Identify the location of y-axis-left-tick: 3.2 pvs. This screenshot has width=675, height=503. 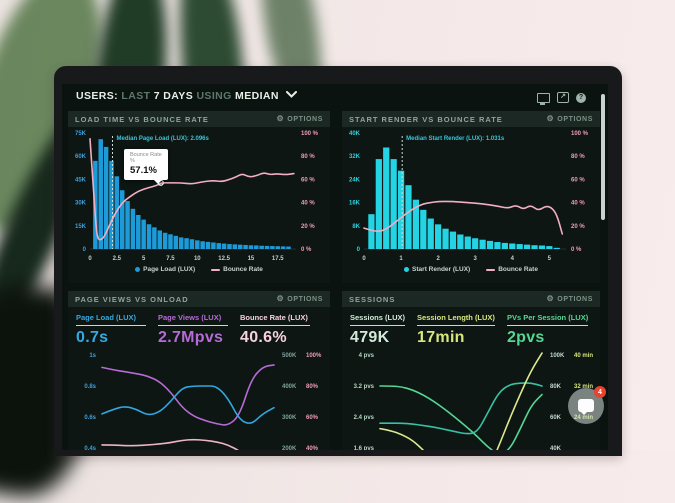
(364, 387).